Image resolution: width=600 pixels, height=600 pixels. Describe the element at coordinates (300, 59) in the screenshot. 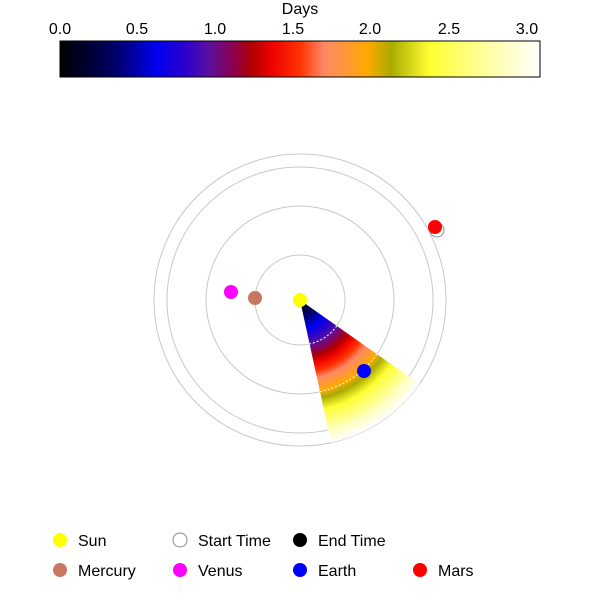

I see `colorbar-gradient` at that location.